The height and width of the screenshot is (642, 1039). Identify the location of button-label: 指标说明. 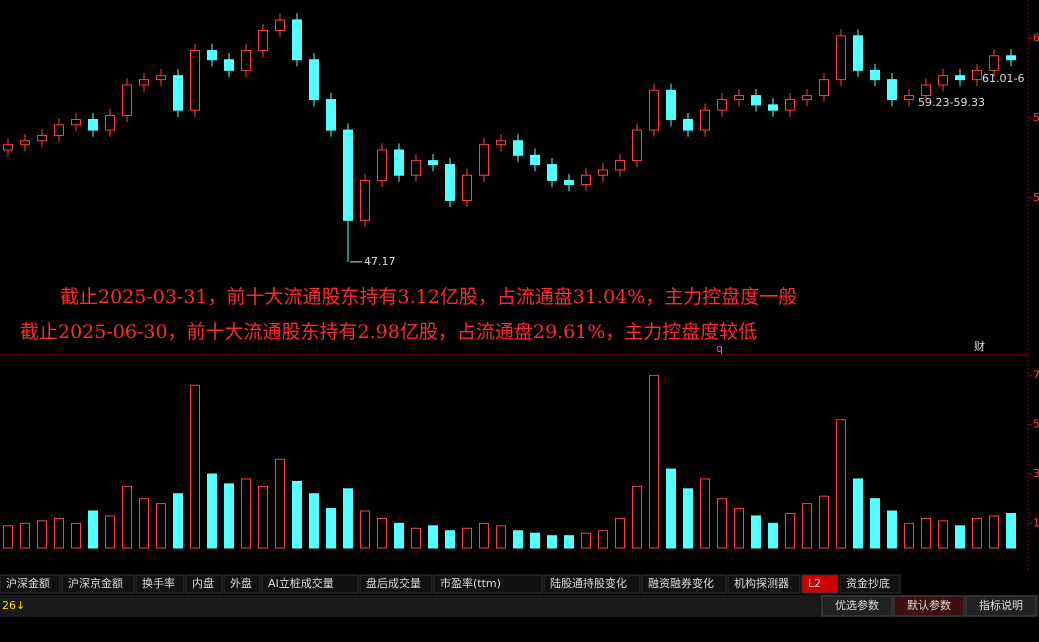
(1001, 605).